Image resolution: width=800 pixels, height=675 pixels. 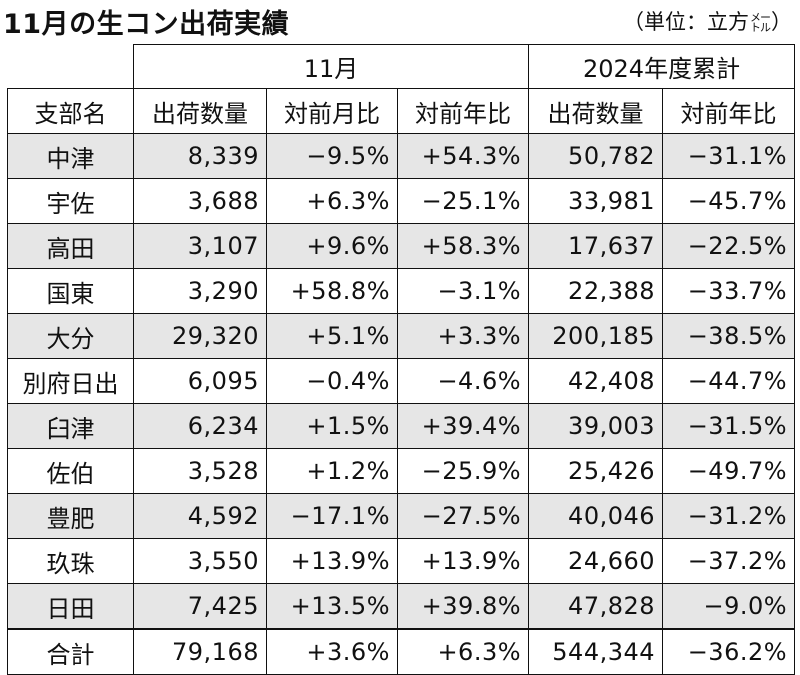 What do you see at coordinates (729, 291) in the screenshot?
I see `cum-yoy-cell: −33.7%` at bounding box center [729, 291].